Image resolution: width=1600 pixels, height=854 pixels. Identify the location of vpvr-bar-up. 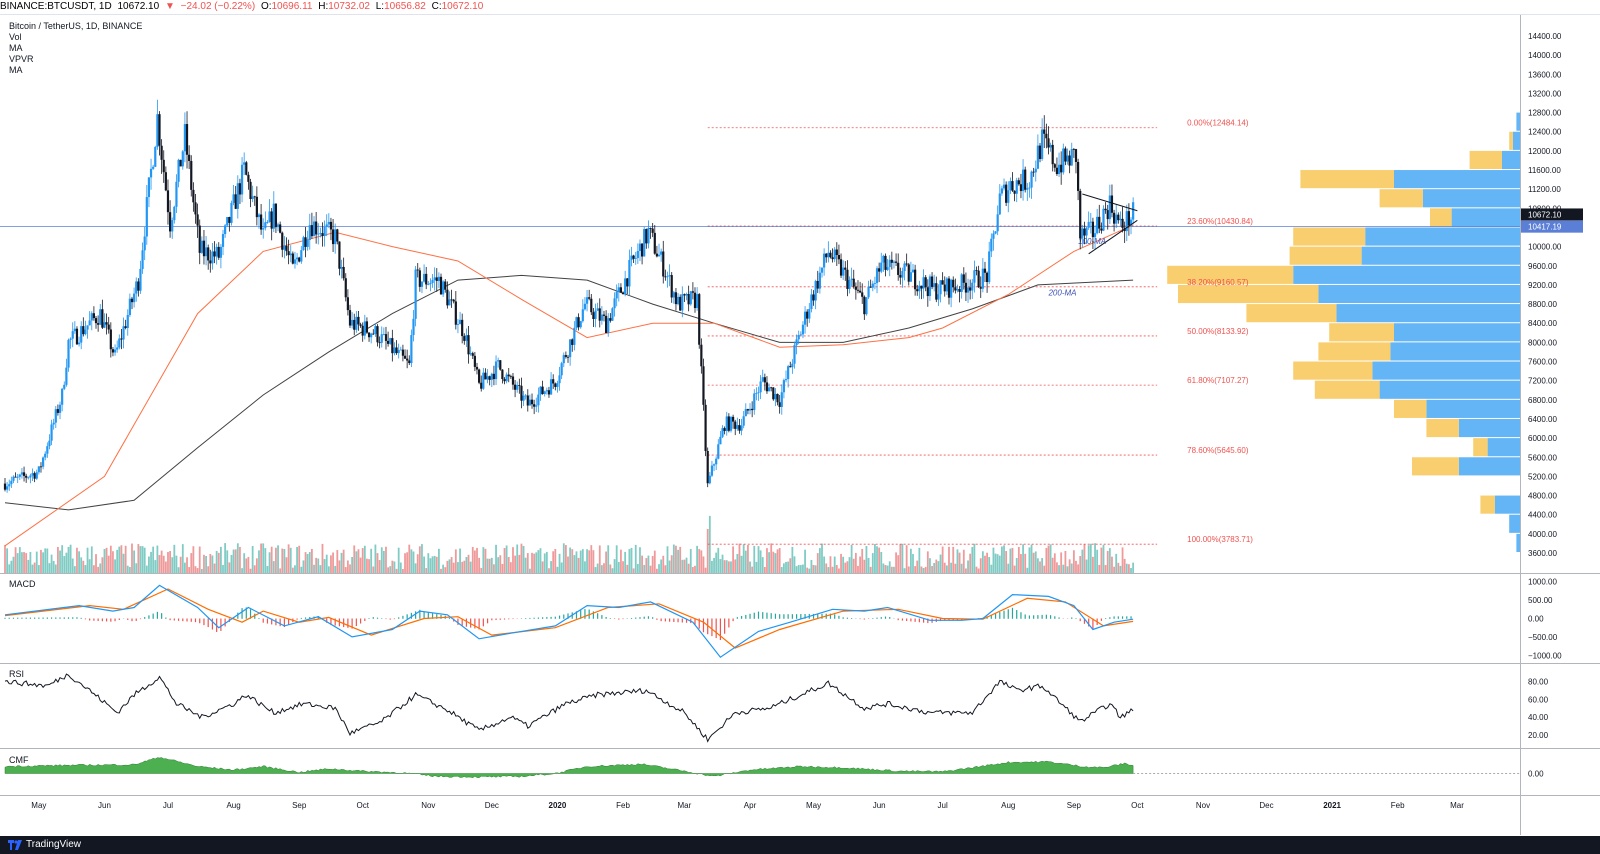
(1419, 294).